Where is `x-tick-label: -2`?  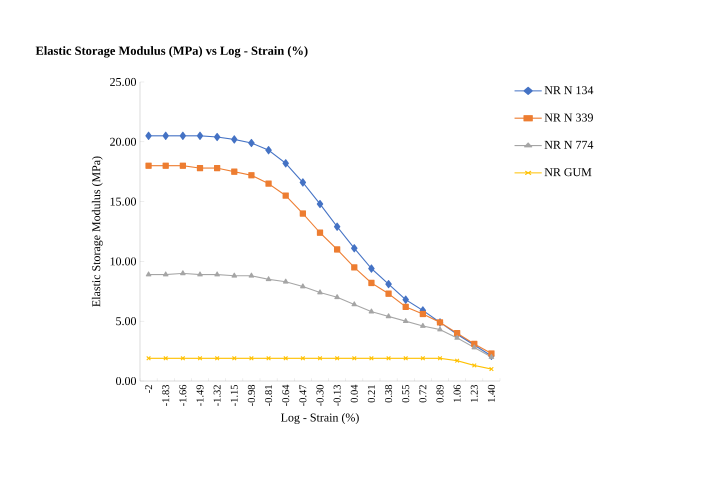
x-tick-label: -2 is located at coordinates (148, 389).